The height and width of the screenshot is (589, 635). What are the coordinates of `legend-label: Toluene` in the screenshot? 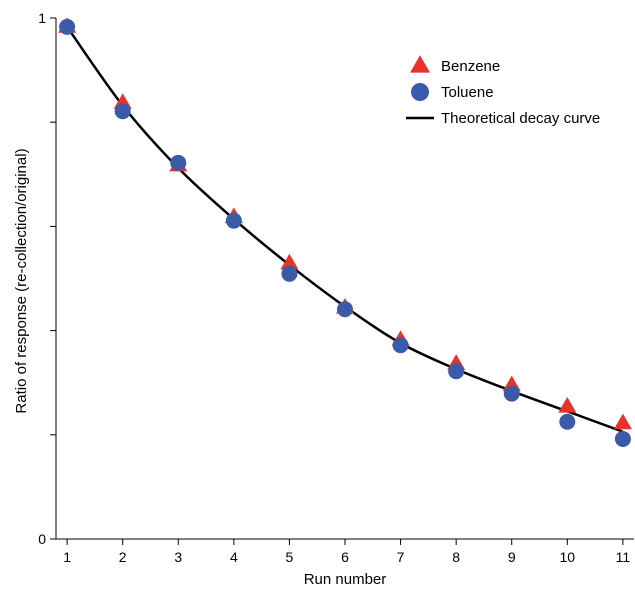 It's located at (467, 92).